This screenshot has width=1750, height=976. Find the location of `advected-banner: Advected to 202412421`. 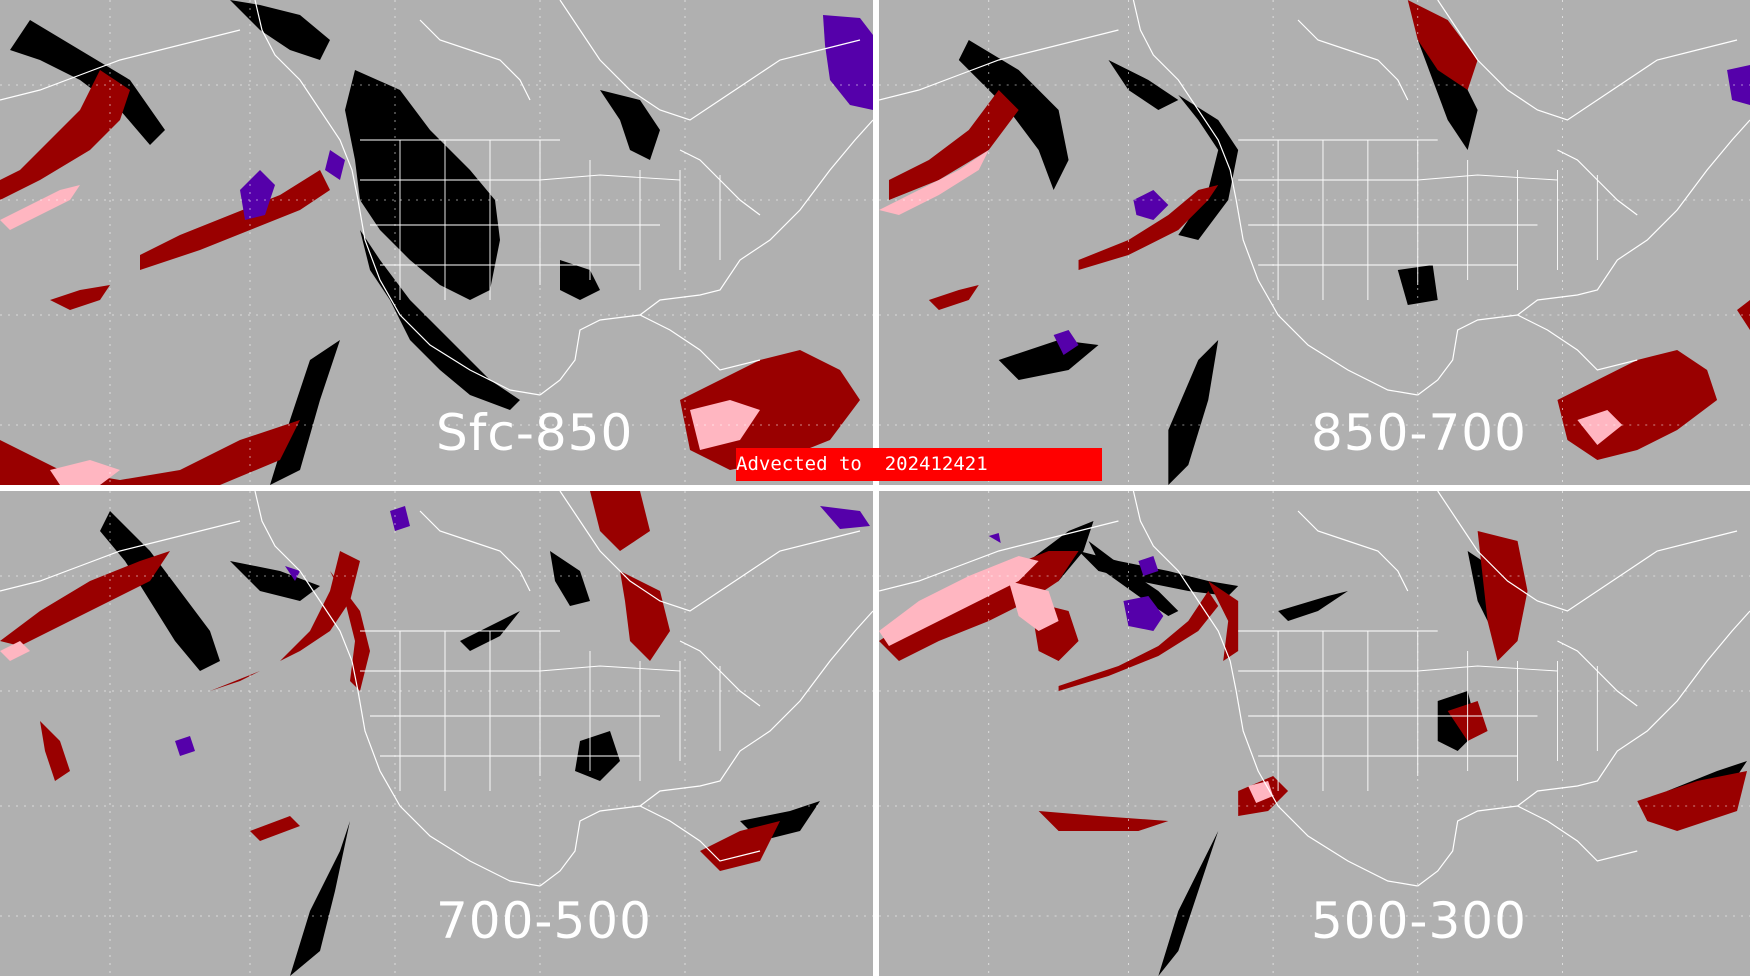

advected-banner: Advected to 202412421 is located at coordinates (919, 464).